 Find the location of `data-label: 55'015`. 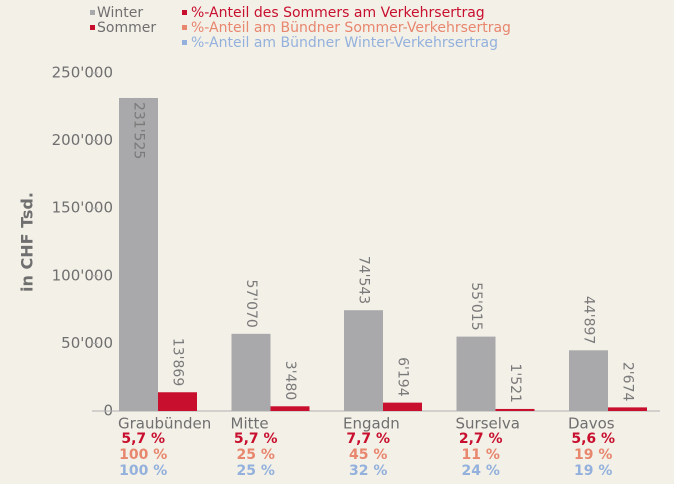

data-label: 55'015 is located at coordinates (476, 306).